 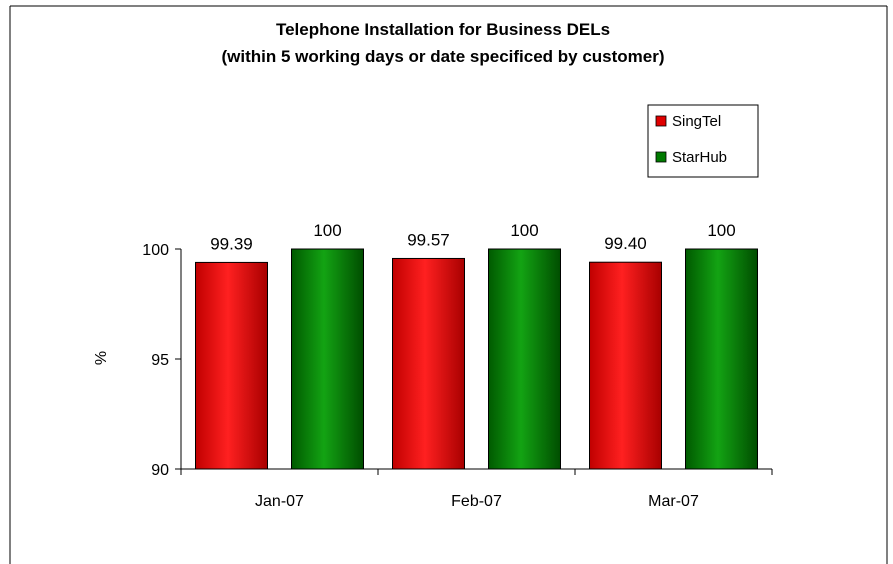 I want to click on legend-swatch-singtel, so click(x=661, y=121).